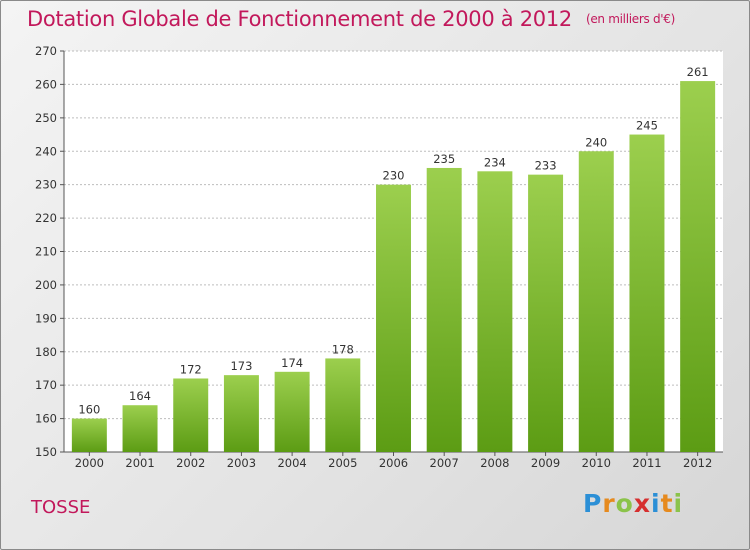  I want to click on unit-label: (en milliers d'€), so click(630, 19).